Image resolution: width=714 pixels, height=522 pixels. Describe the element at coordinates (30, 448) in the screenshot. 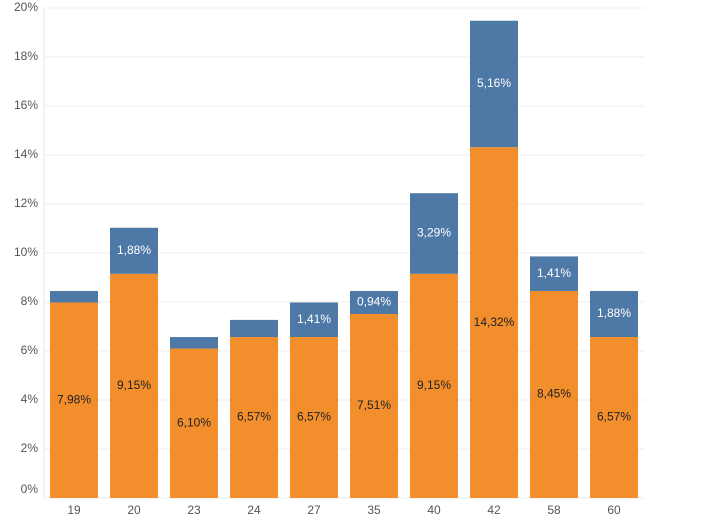

I see `y-tick-label: 2%` at that location.